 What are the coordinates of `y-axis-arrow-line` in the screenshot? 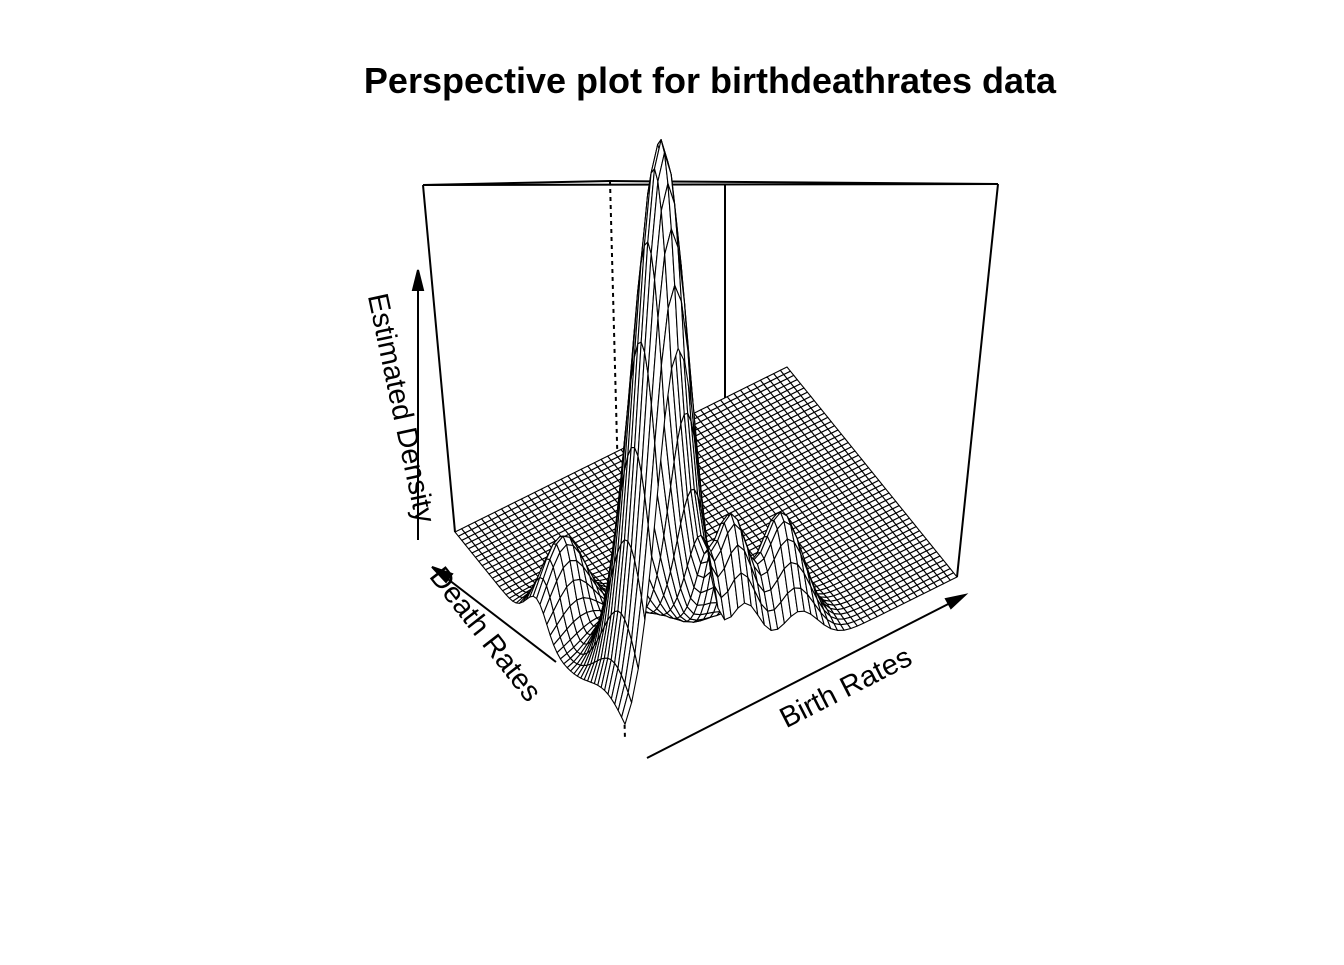 It's located at (496, 616).